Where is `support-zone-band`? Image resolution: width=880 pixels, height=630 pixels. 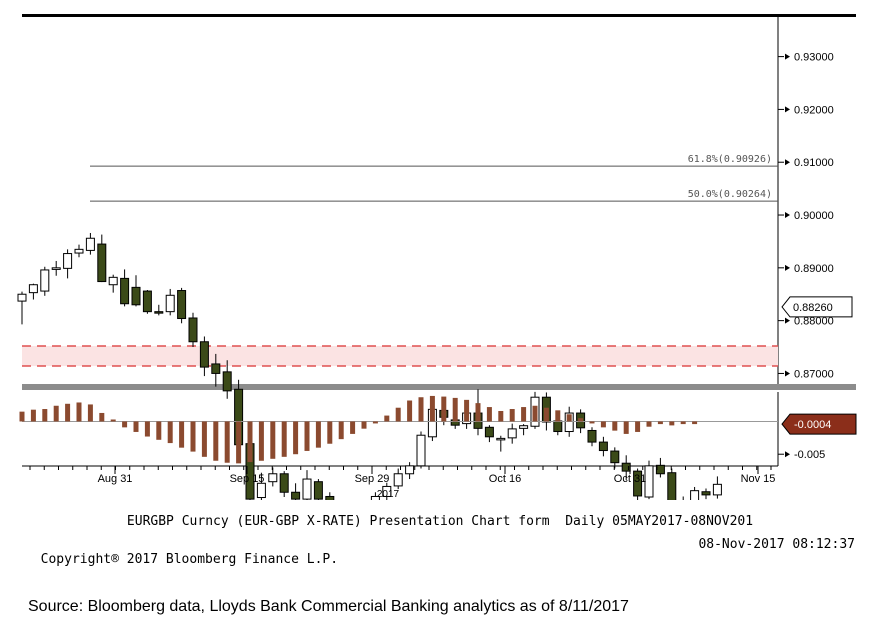 support-zone-band is located at coordinates (400, 356).